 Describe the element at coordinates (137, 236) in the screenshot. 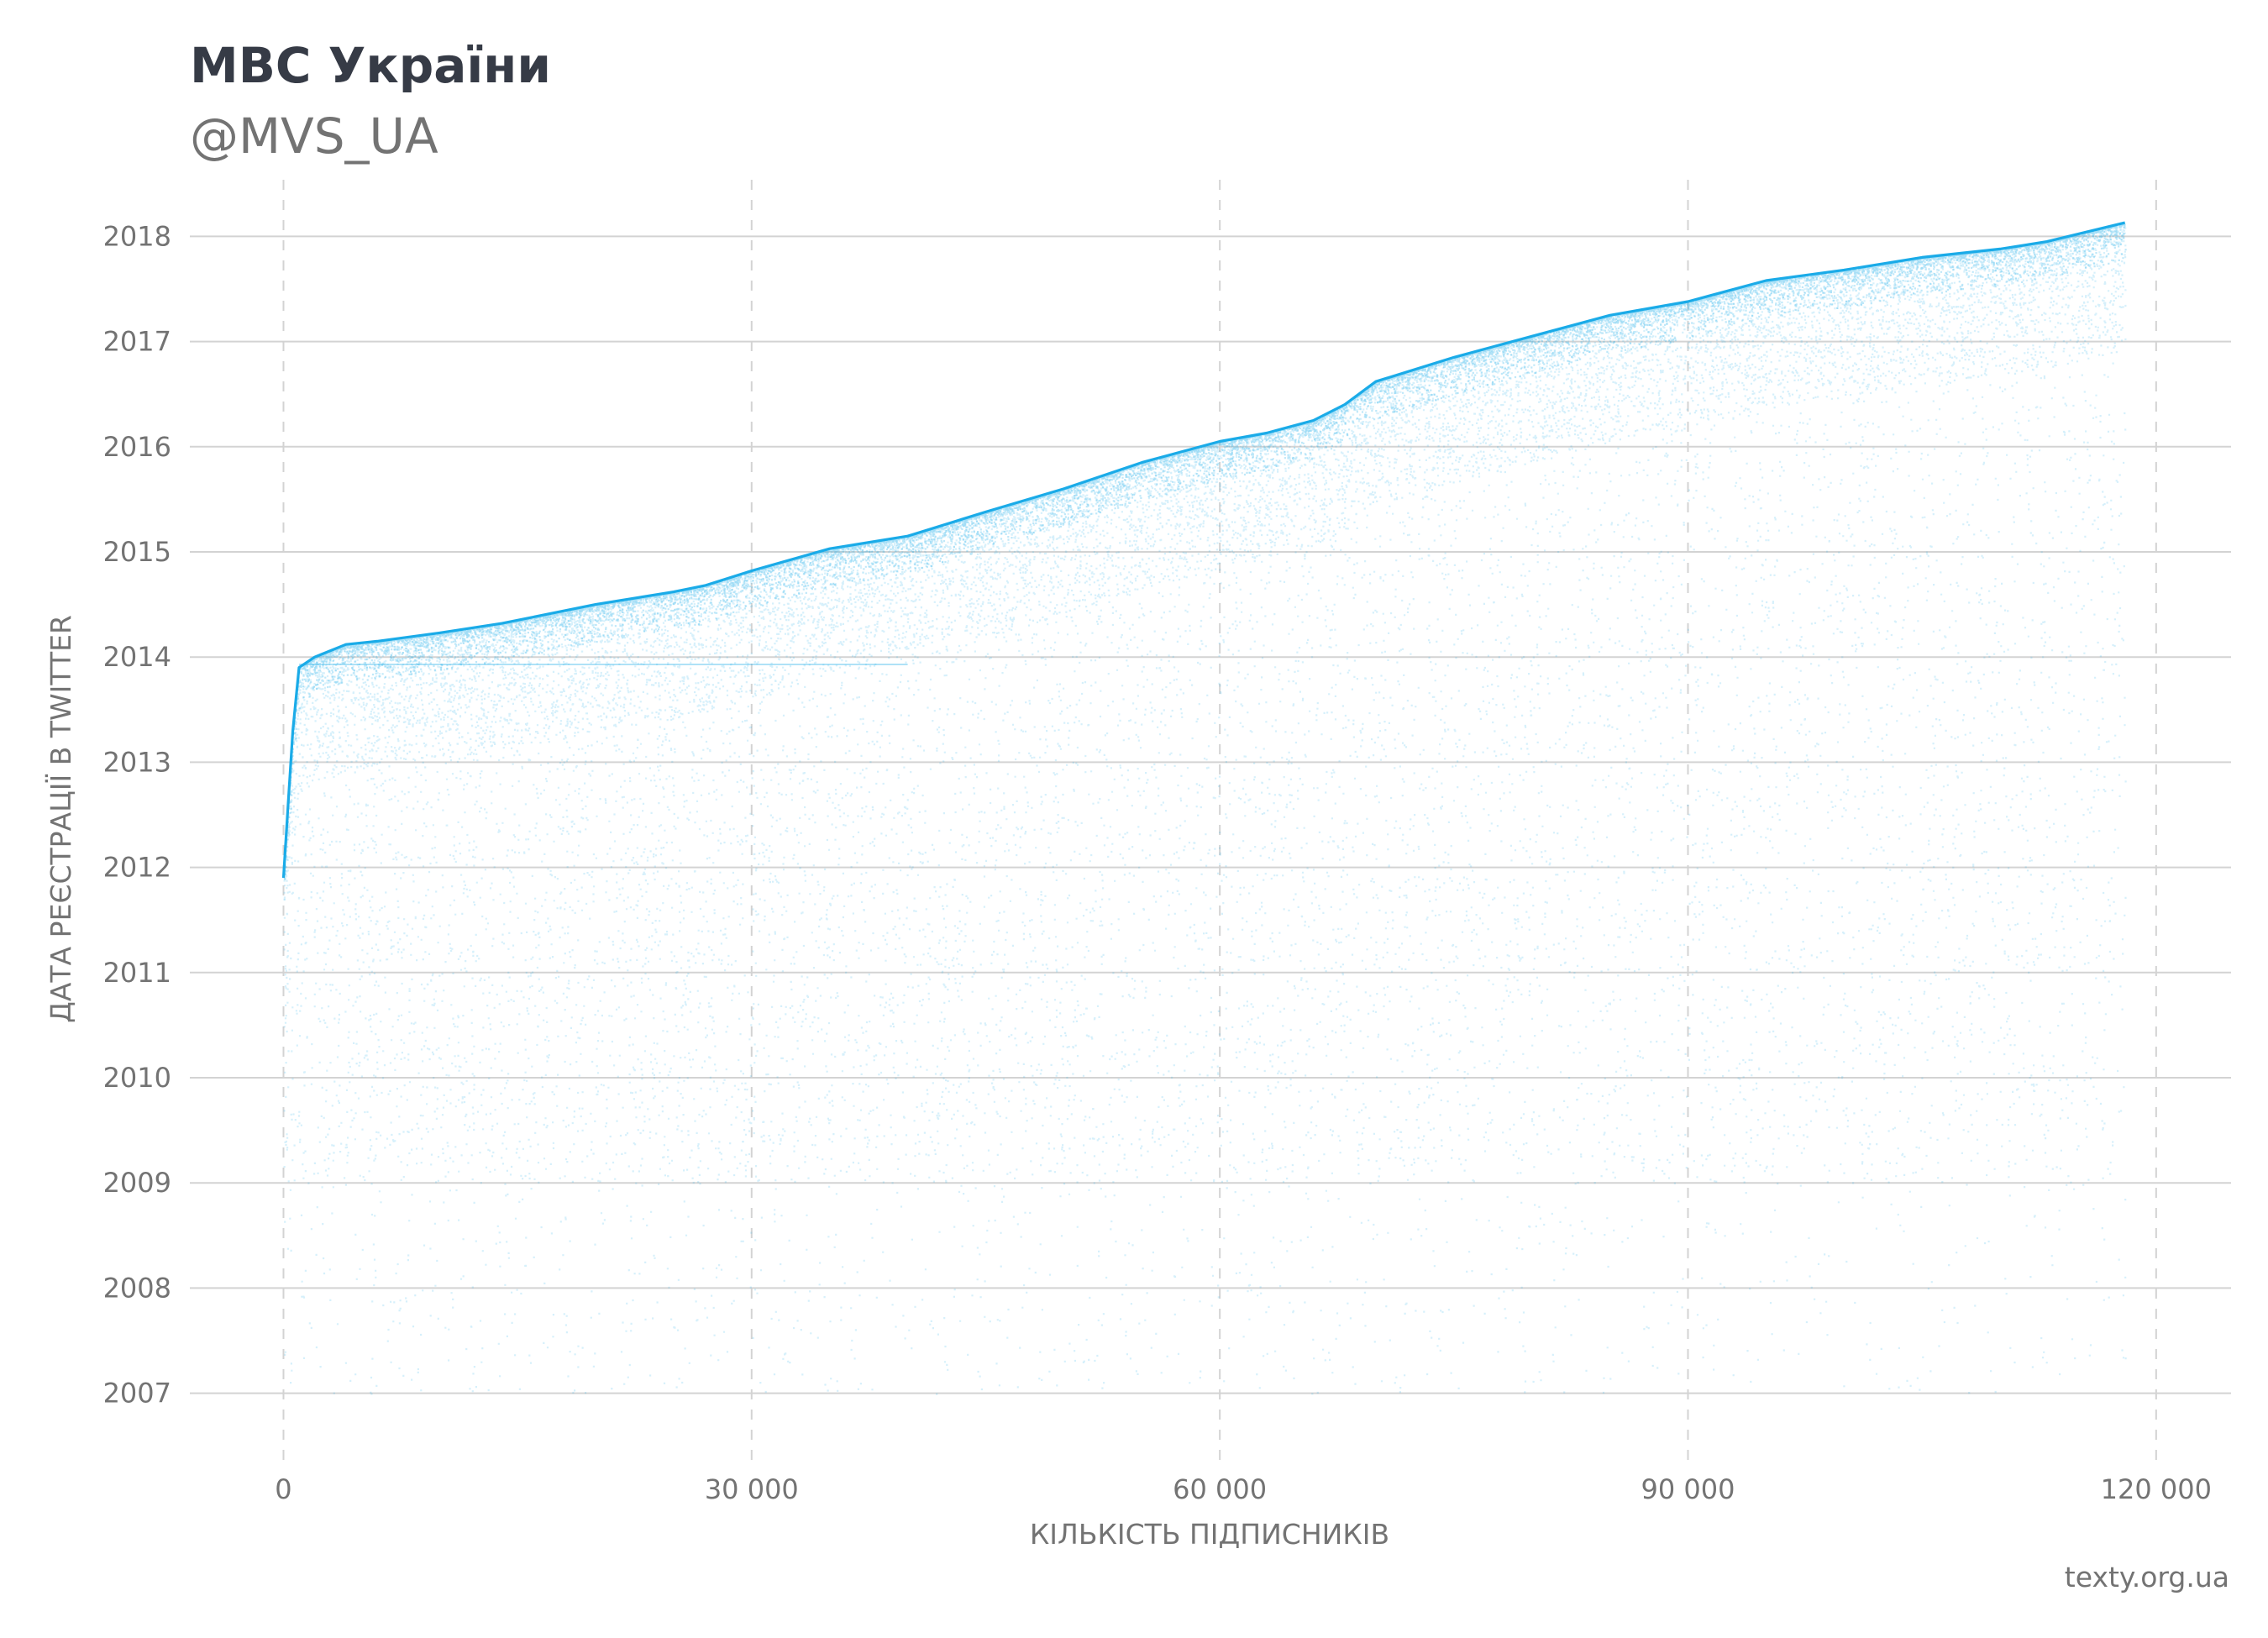

I see `y-tick-2018: 2018` at that location.